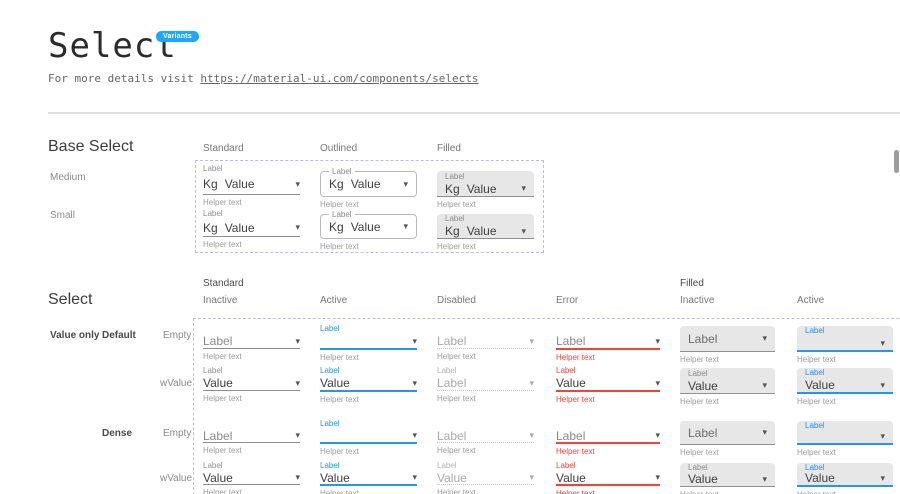 The image size is (900, 494). I want to click on select-value: Kg Value, so click(229, 227).